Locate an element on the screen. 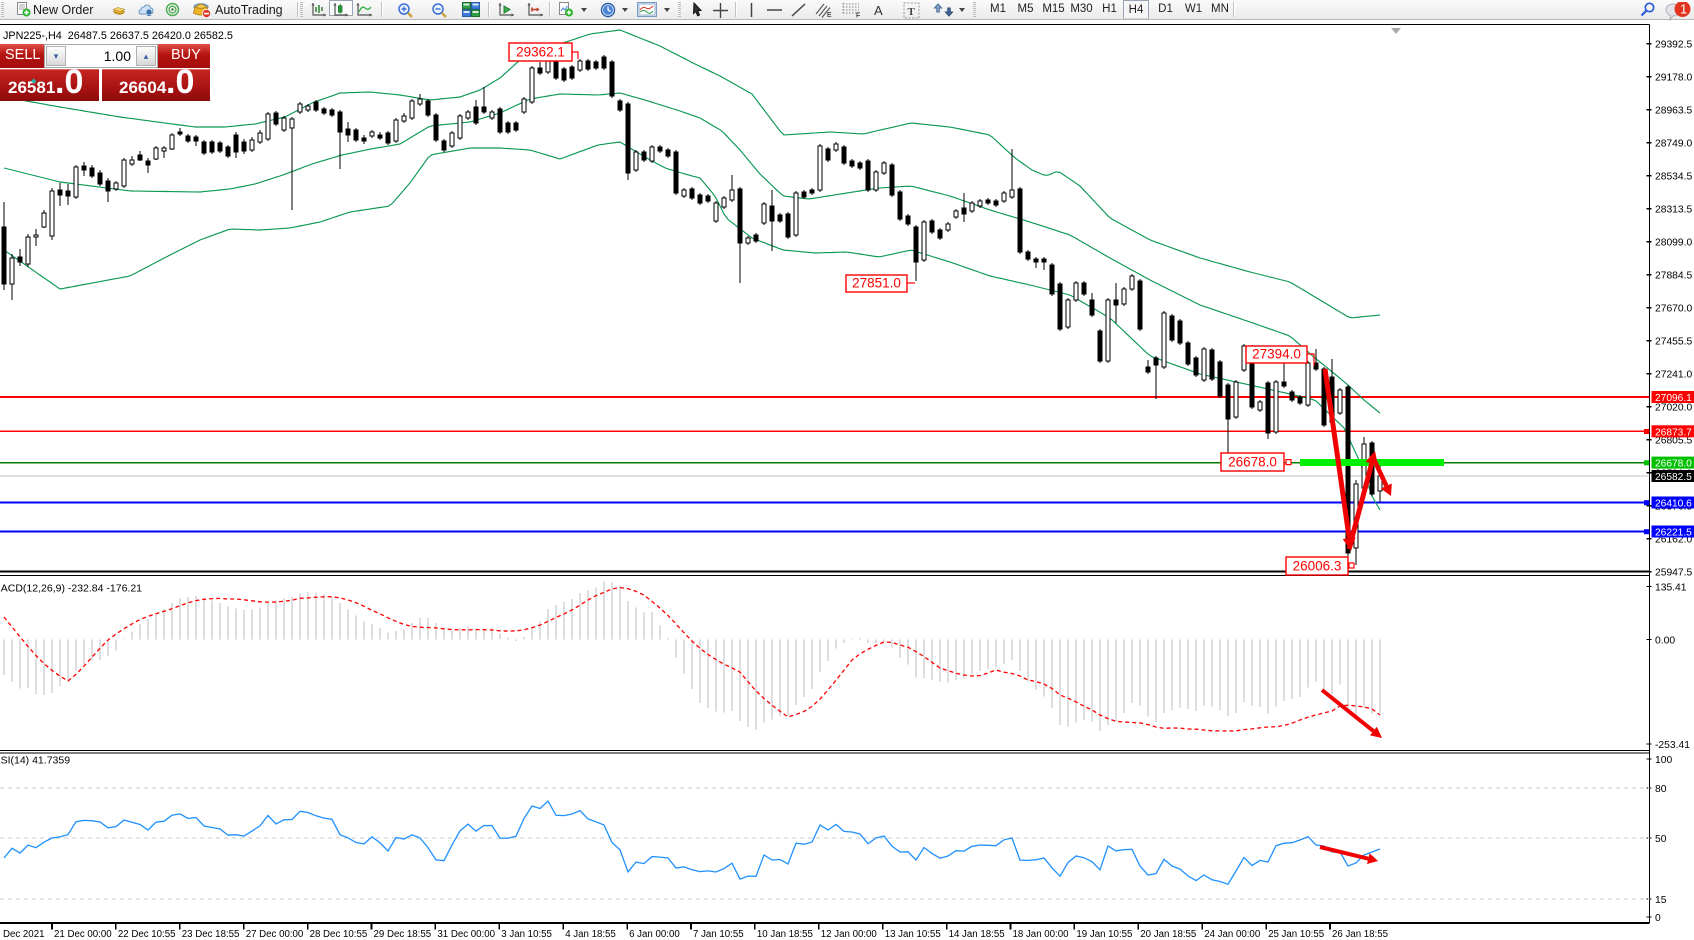  svg-text: 29 Dec 18:55 is located at coordinates (403, 934).